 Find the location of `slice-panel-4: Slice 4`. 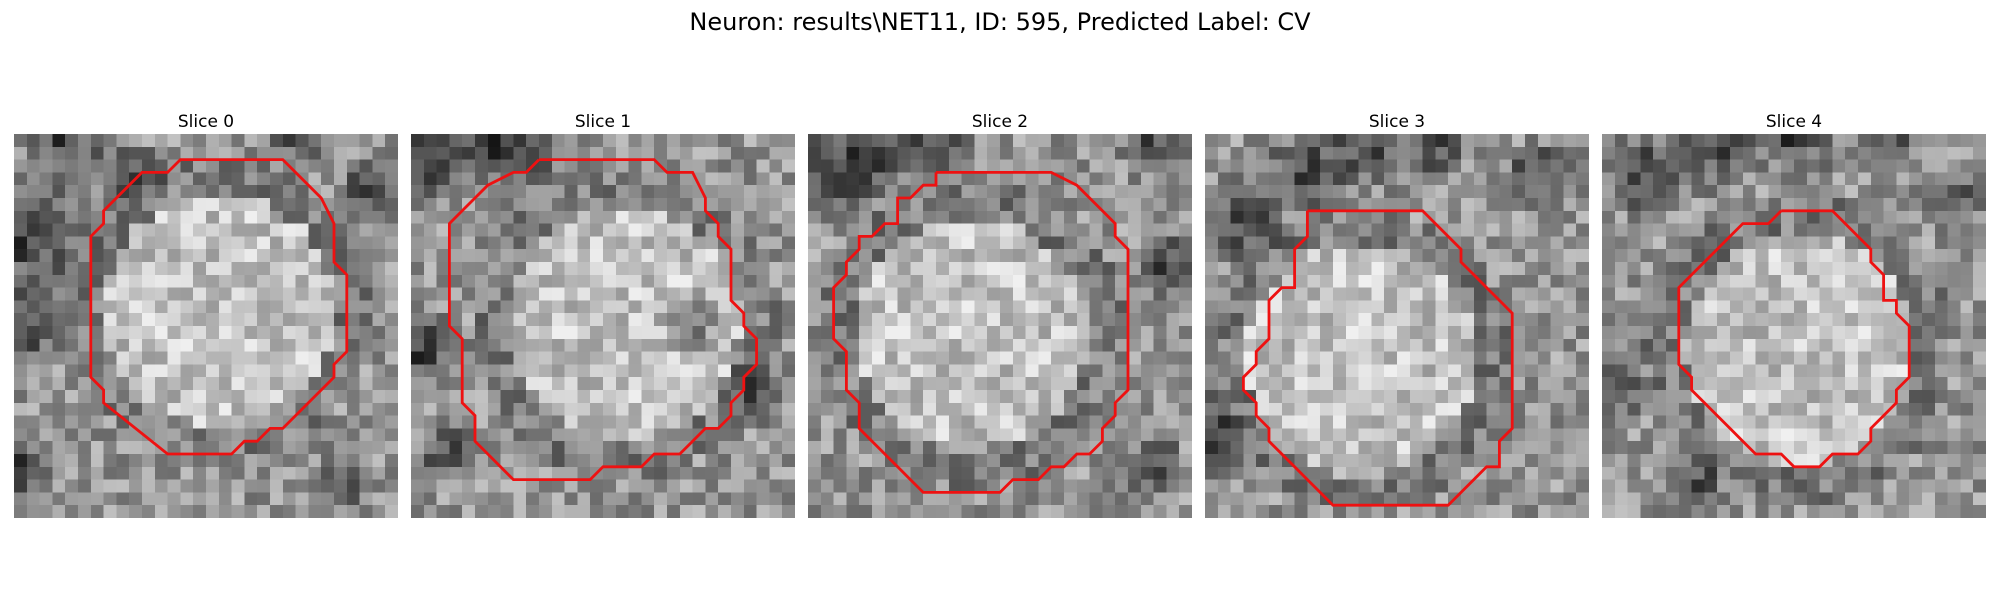

slice-panel-4: Slice 4 is located at coordinates (1794, 314).